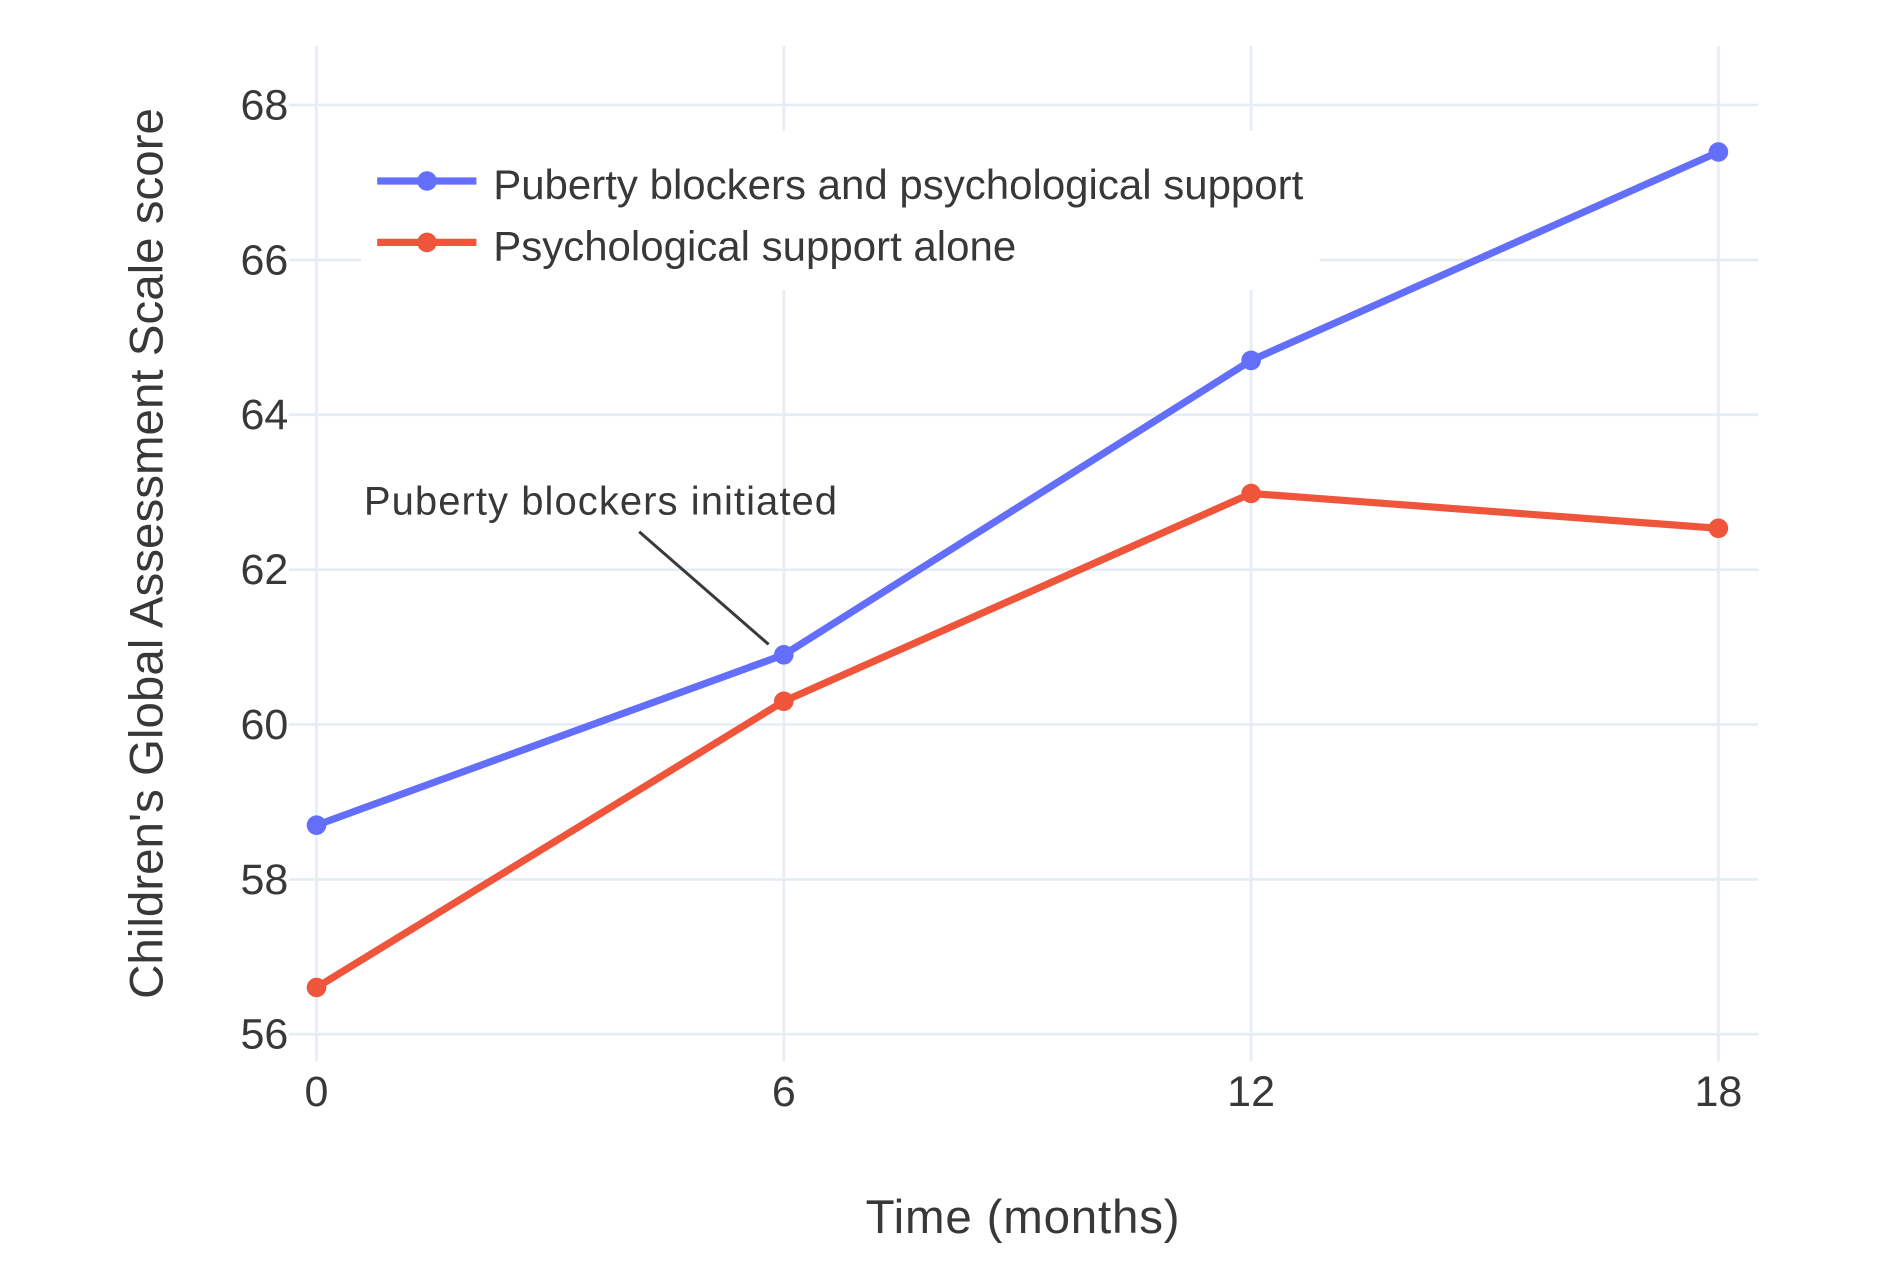 Image resolution: width=1901 pixels, height=1282 pixels. I want to click on svg-text: 56, so click(264, 1035).